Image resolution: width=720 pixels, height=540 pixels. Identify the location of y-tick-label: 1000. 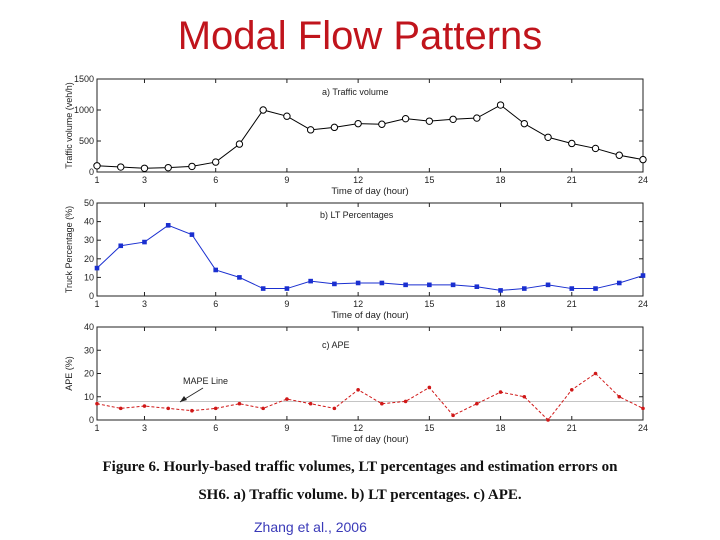
(84, 110).